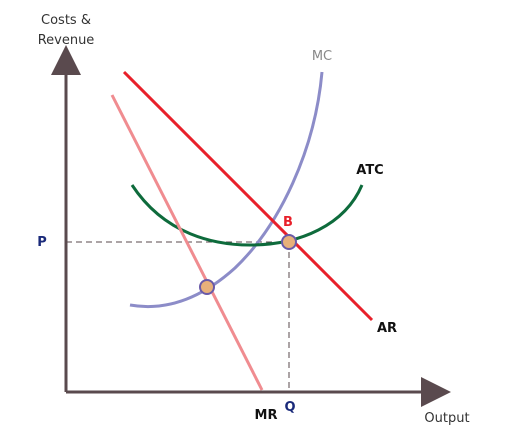  What do you see at coordinates (66, 40) in the screenshot?
I see `y-axis-label: Revenue` at bounding box center [66, 40].